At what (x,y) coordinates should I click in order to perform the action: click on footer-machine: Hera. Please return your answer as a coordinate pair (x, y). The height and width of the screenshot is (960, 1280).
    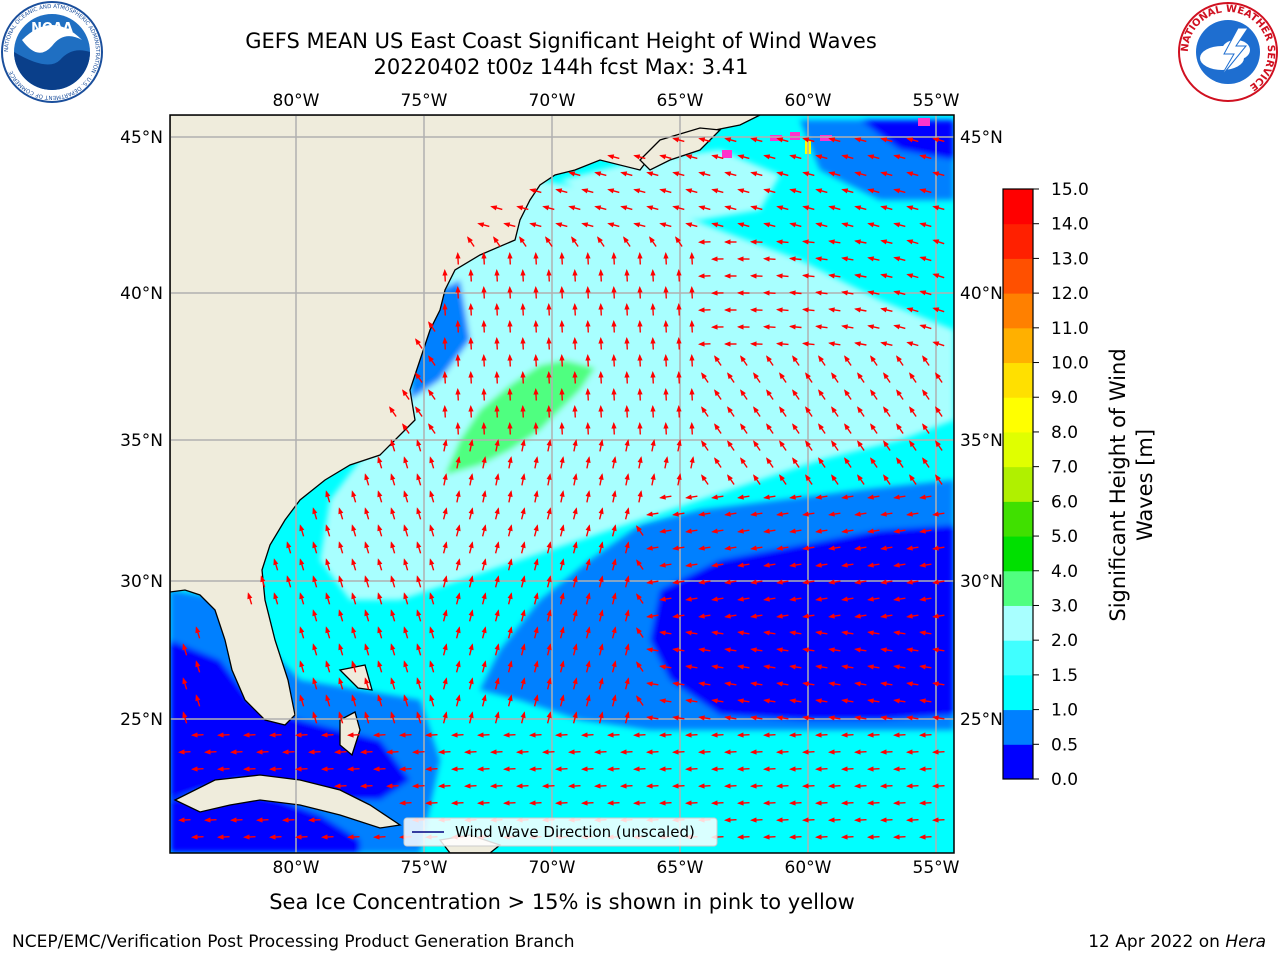
    Looking at the image, I should click on (1245, 942).